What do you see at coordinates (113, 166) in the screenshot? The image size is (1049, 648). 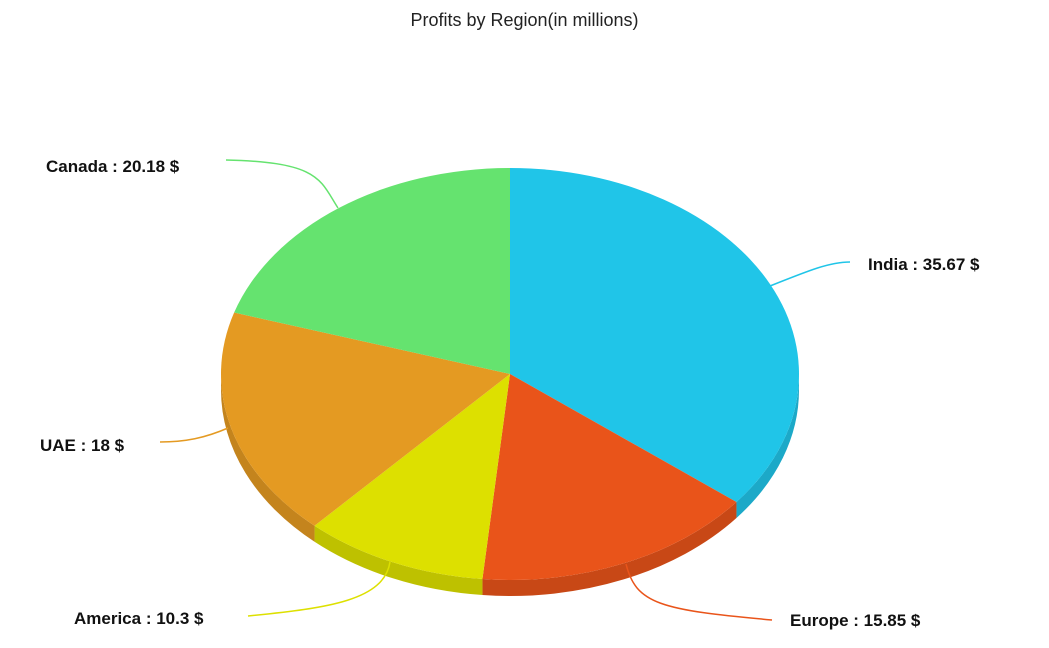 I see `slice-label-canada: Canada : 20.18 $` at bounding box center [113, 166].